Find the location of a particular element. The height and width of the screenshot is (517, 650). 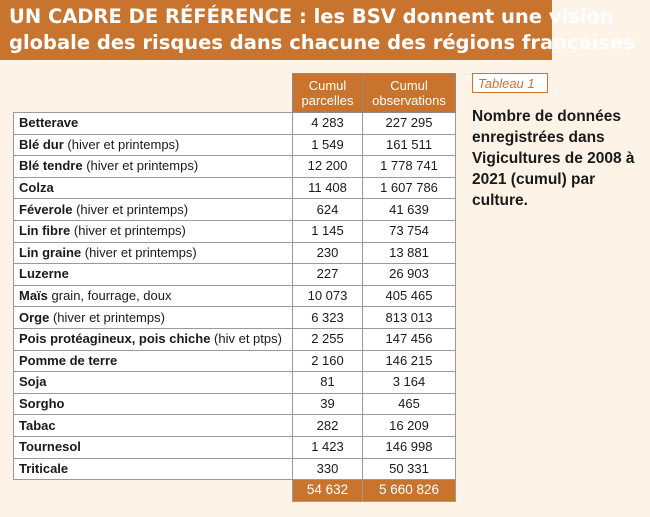

crop-cell: Luzerne is located at coordinates (153, 274).